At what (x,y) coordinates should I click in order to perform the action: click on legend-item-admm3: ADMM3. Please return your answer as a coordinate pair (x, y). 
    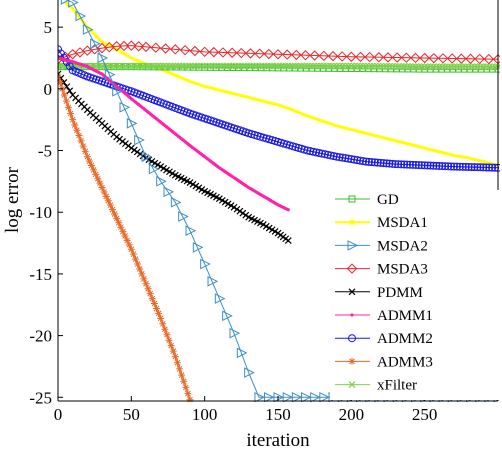
    Looking at the image, I should click on (384, 362).